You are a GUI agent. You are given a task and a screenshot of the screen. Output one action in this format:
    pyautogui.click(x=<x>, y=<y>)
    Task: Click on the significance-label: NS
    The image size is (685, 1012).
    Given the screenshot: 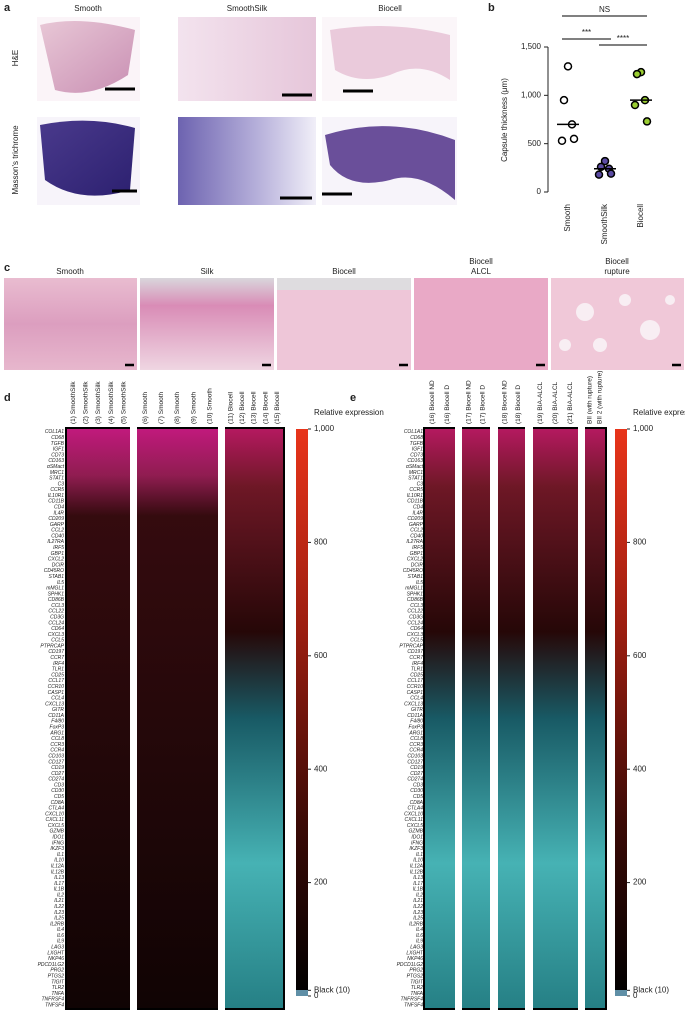 What is the action you would take?
    pyautogui.click(x=604, y=9)
    